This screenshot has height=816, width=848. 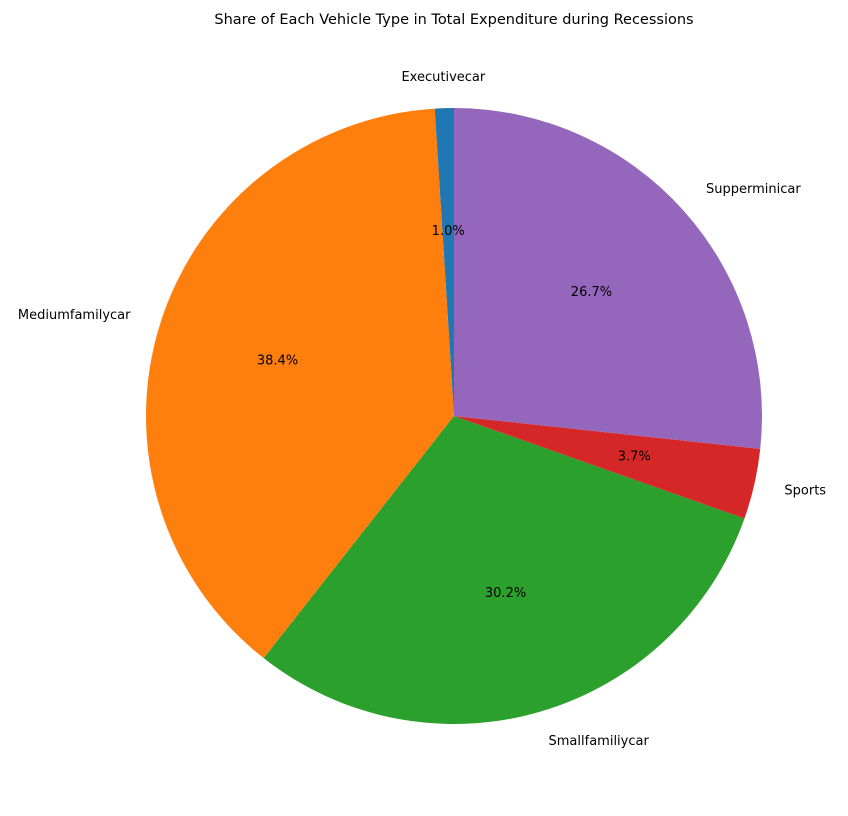 What do you see at coordinates (443, 77) in the screenshot?
I see `pie-category-label: Executivecar` at bounding box center [443, 77].